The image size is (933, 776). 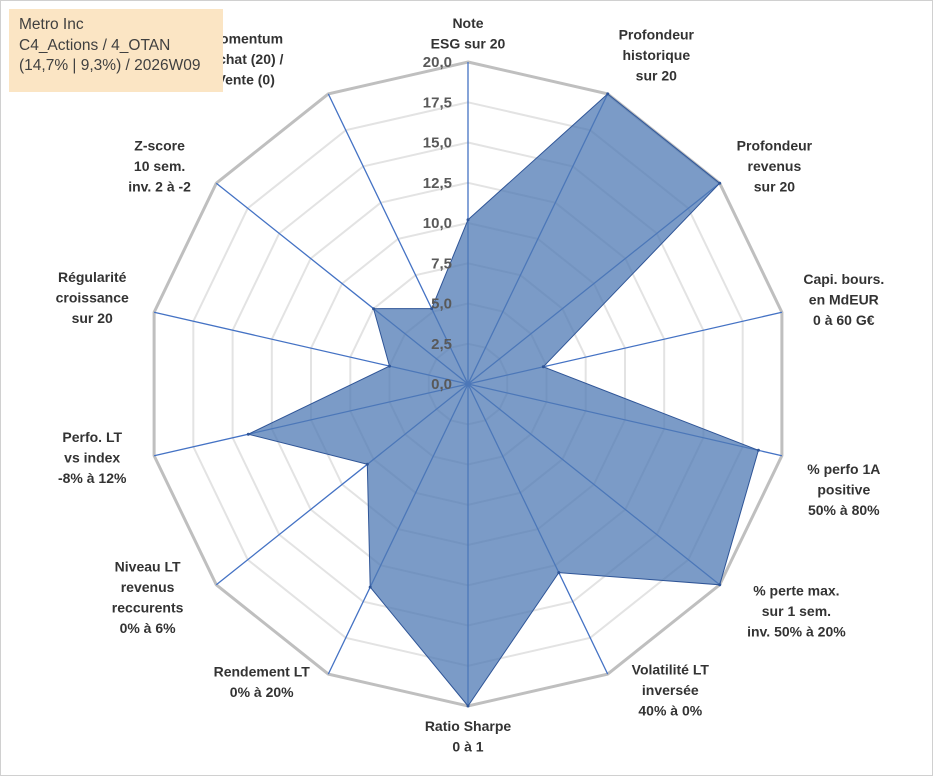 I want to click on axis-label-line: Note, so click(x=467, y=23).